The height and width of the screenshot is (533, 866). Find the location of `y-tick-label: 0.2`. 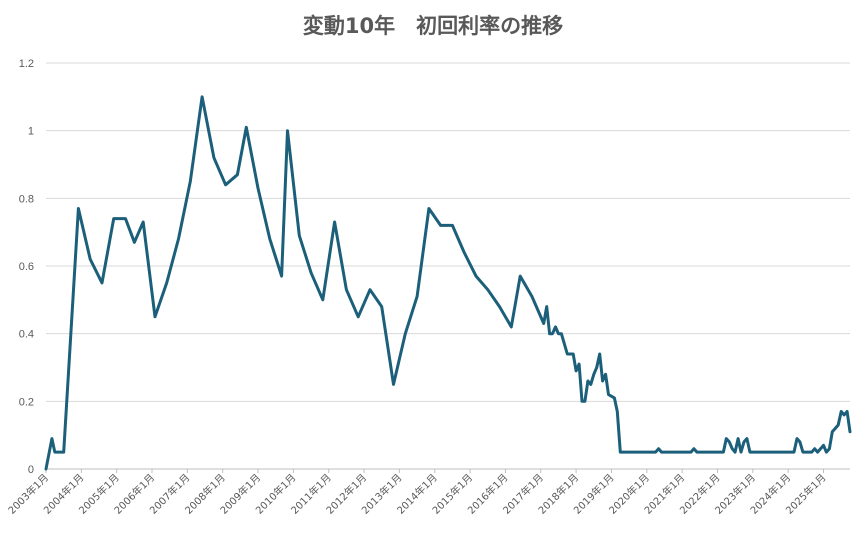

y-tick-label: 0.2 is located at coordinates (26, 402).